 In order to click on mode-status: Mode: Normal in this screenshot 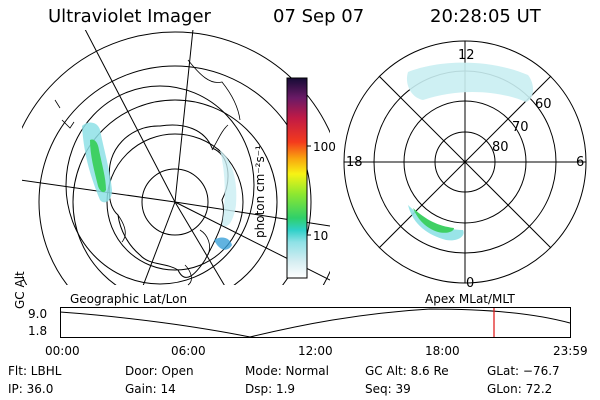, I will do `click(287, 371)`.